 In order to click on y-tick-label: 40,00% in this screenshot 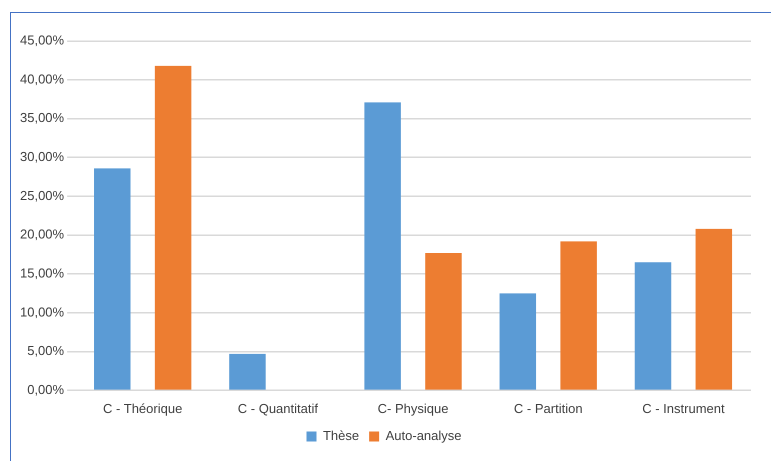, I will do `click(42, 78)`.